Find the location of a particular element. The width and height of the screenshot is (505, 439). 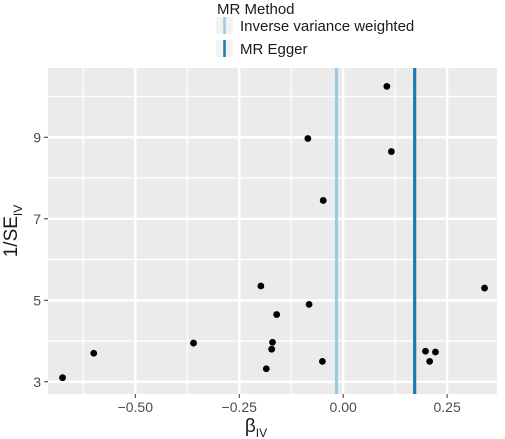

y-tick-label: 3 is located at coordinates (37, 382).